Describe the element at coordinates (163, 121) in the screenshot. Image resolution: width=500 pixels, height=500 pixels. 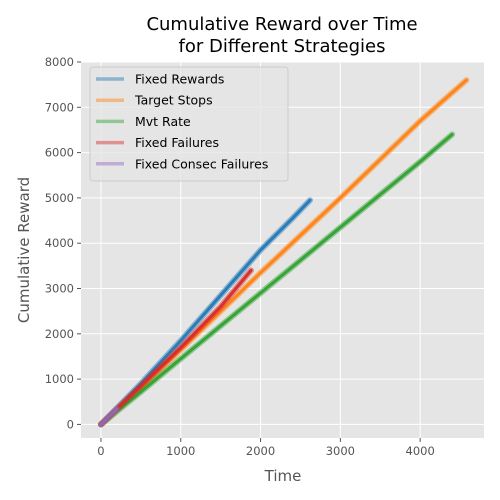
I see `legend-label-mvt-rate: Mvt Rate` at that location.